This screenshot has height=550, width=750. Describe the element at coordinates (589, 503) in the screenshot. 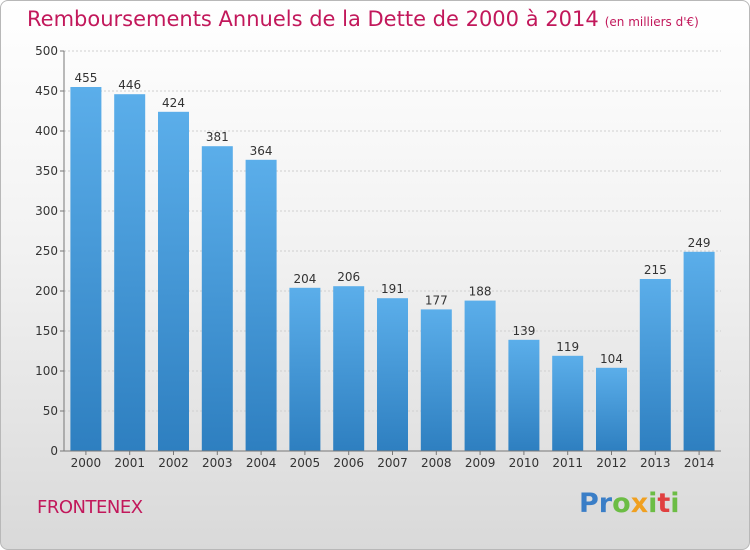

I see `logo-letter: P` at that location.